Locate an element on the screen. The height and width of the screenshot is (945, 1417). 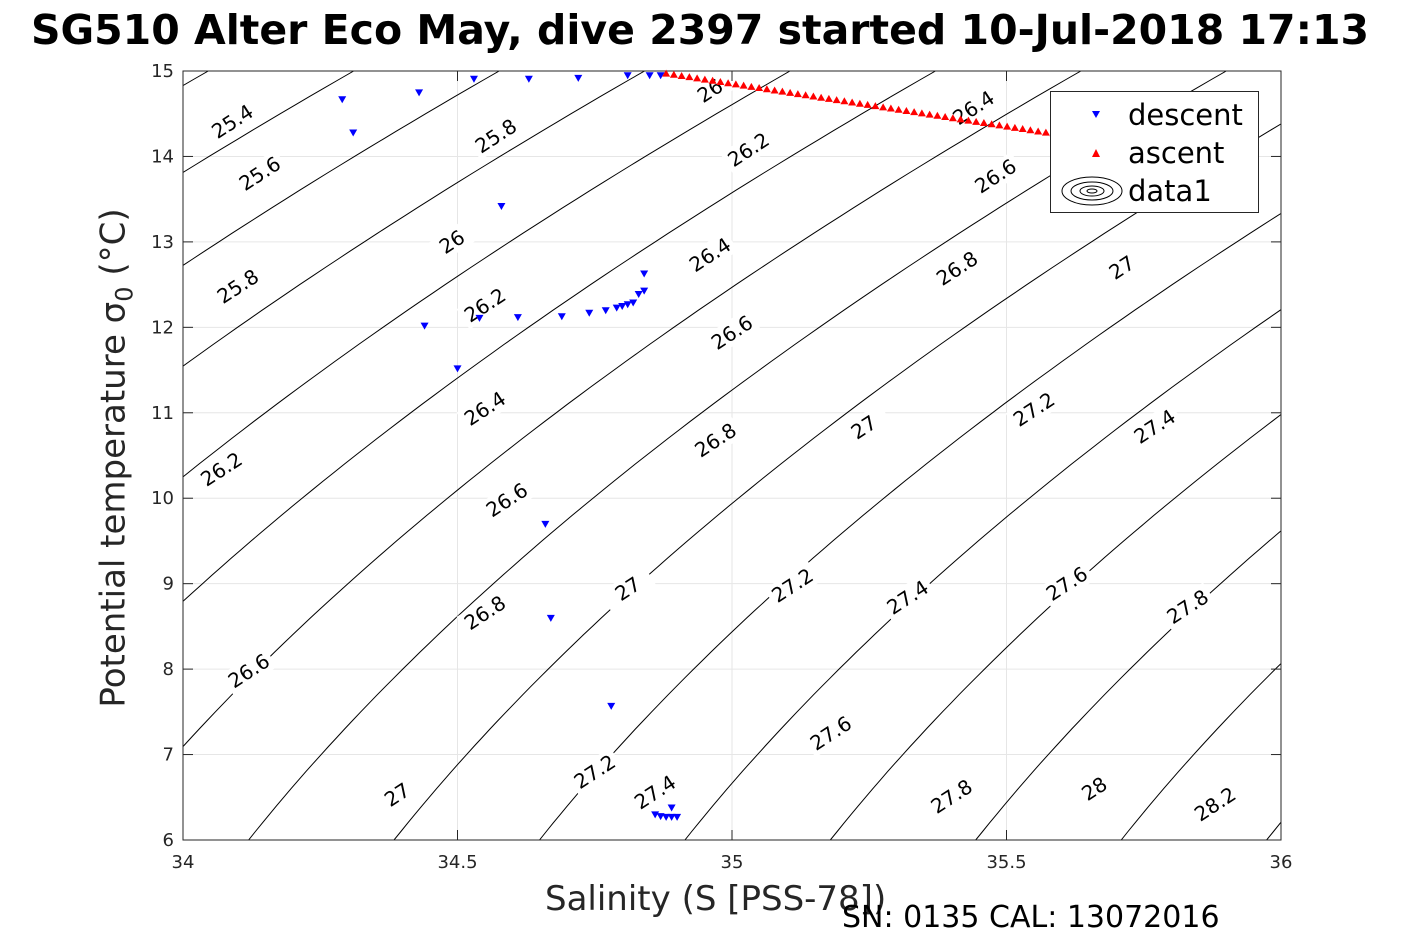
y-tick-label: 9 is located at coordinates (168, 584).